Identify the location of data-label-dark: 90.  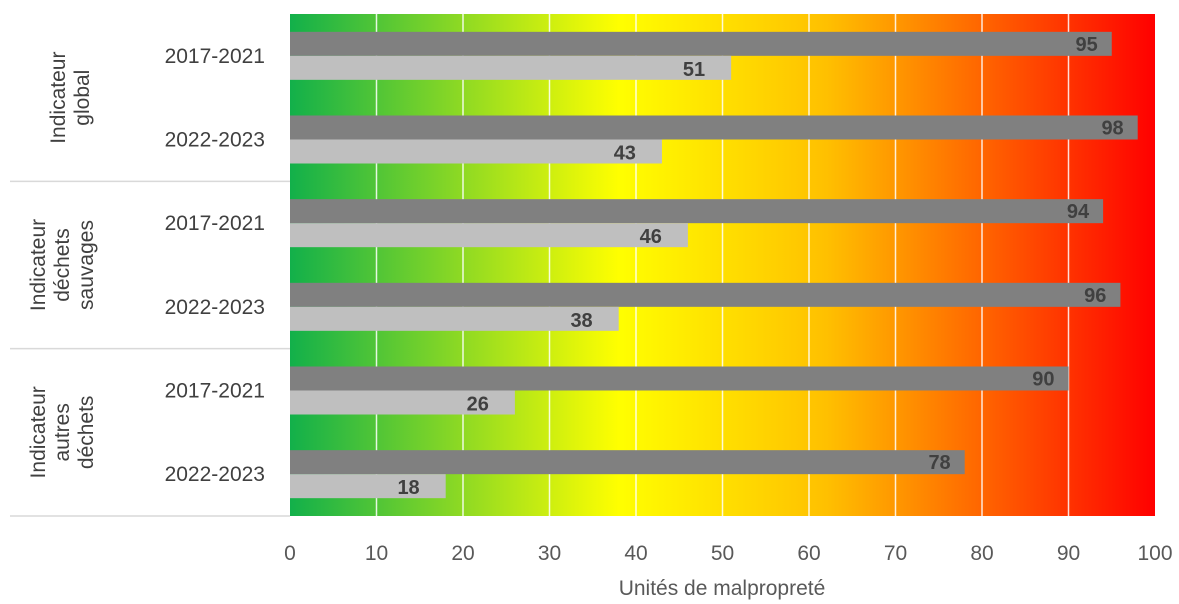
(1043, 380).